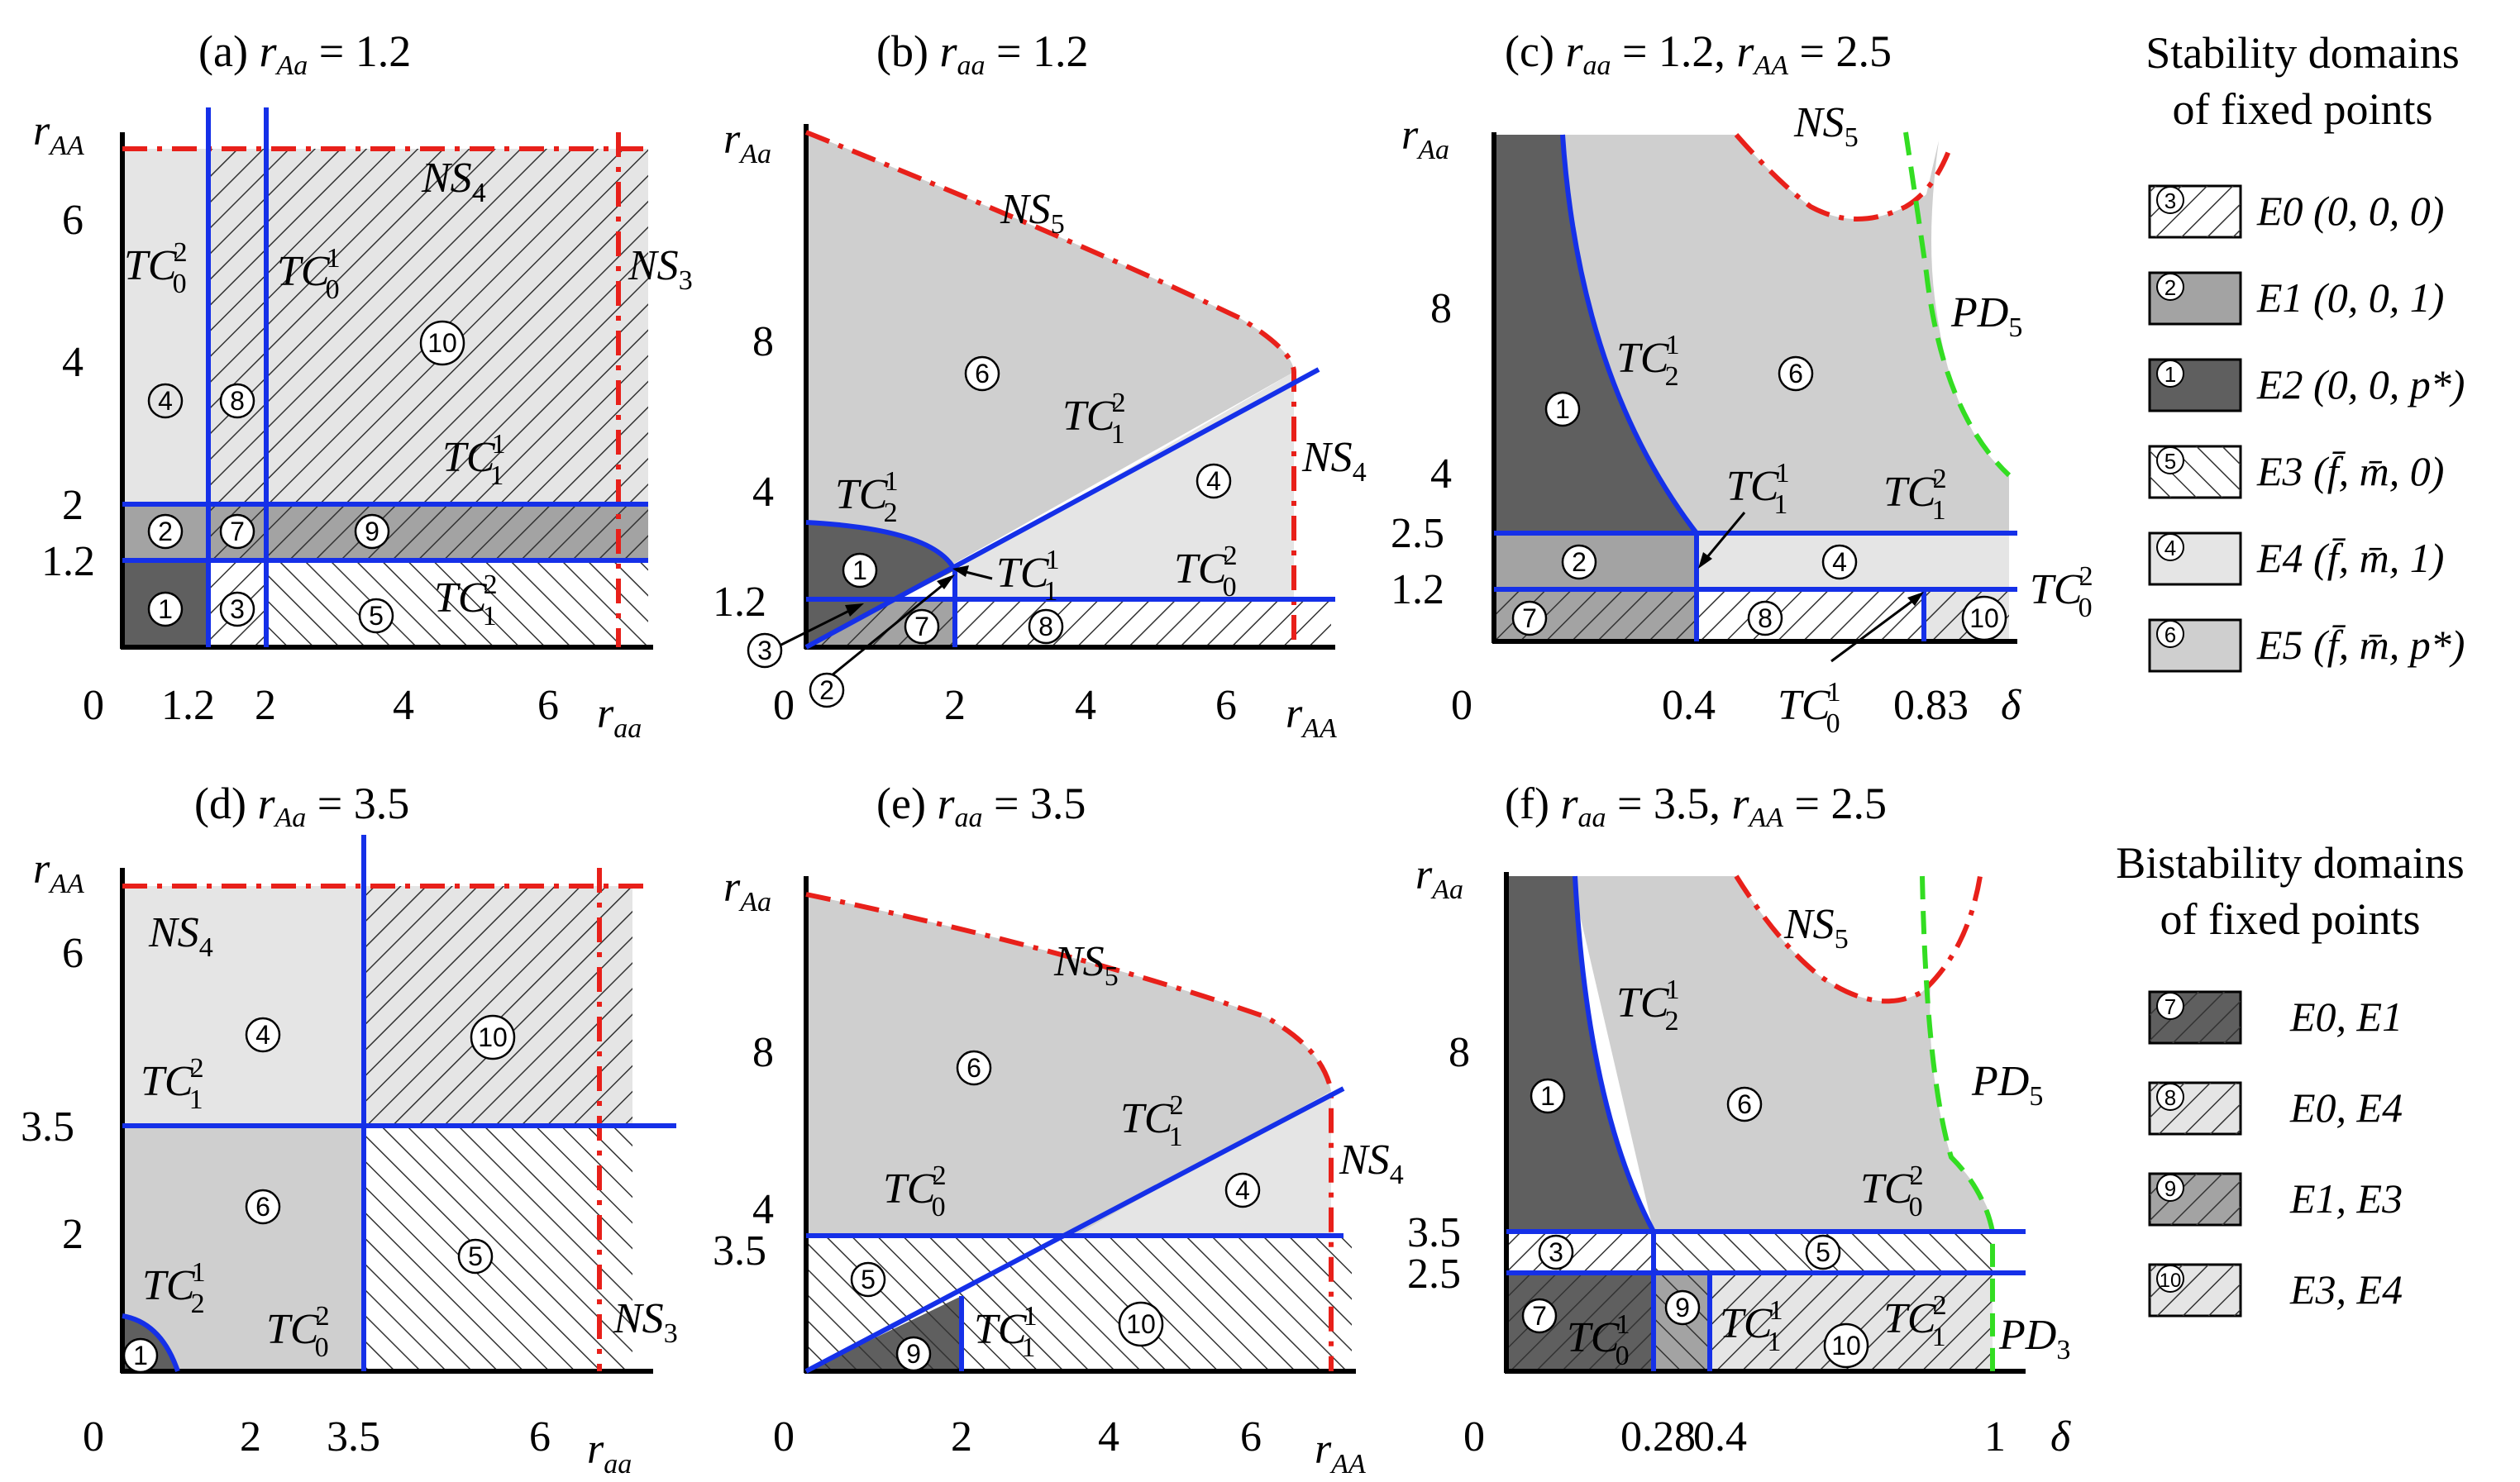  Describe the element at coordinates (140, 1355) in the screenshot. I see `marker-d-1: 1` at that location.